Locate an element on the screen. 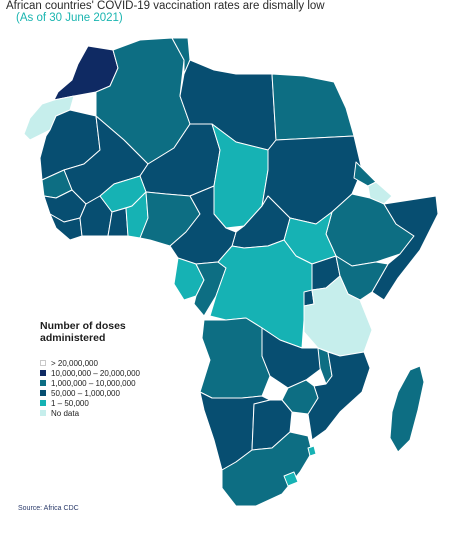 This screenshot has height=560, width=458. legend-item: > 20,000,000 is located at coordinates (95, 363).